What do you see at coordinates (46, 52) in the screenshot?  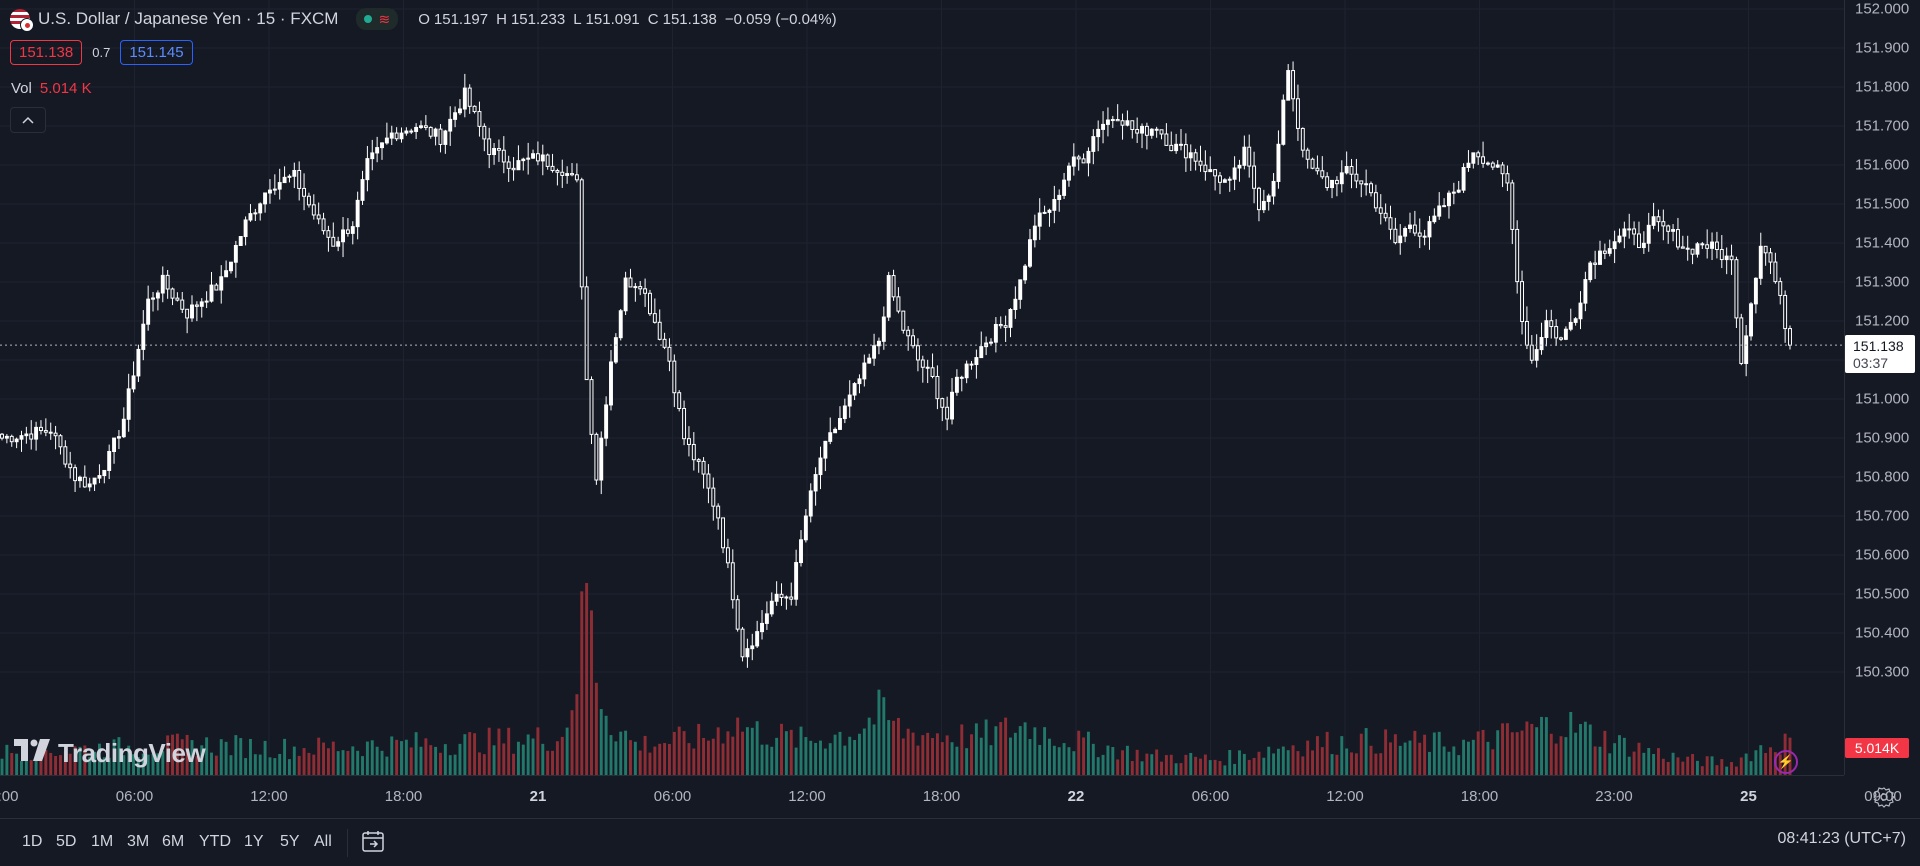 I see `sell-price-button: 151.138` at bounding box center [46, 52].